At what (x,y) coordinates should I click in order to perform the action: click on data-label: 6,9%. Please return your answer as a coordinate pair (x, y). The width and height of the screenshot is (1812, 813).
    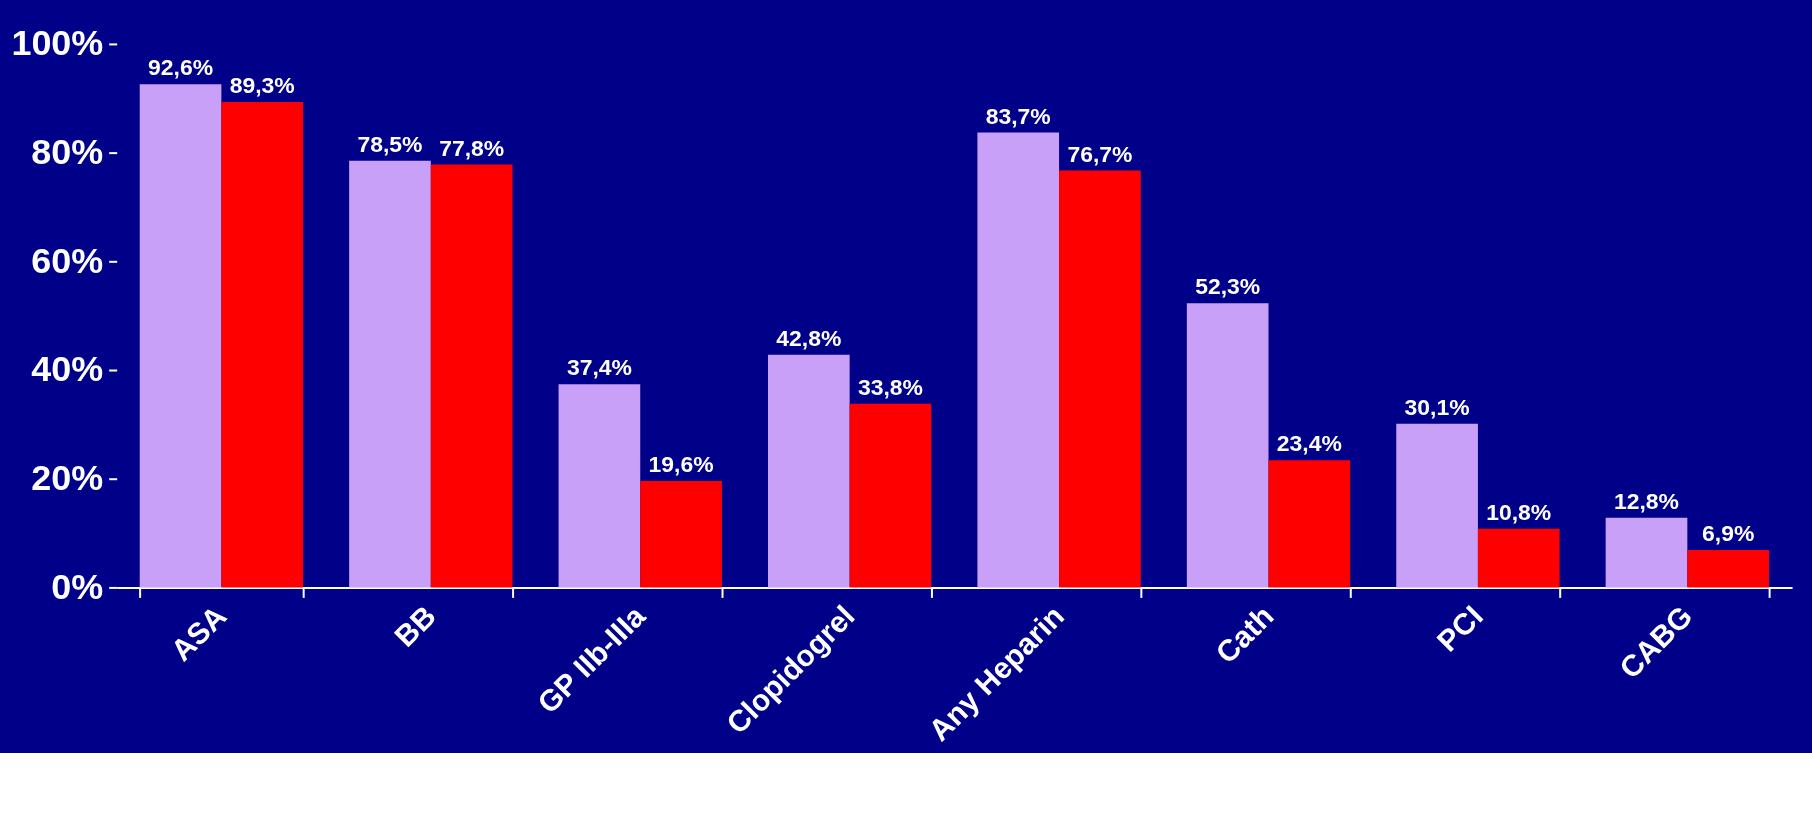
    Looking at the image, I should click on (1728, 532).